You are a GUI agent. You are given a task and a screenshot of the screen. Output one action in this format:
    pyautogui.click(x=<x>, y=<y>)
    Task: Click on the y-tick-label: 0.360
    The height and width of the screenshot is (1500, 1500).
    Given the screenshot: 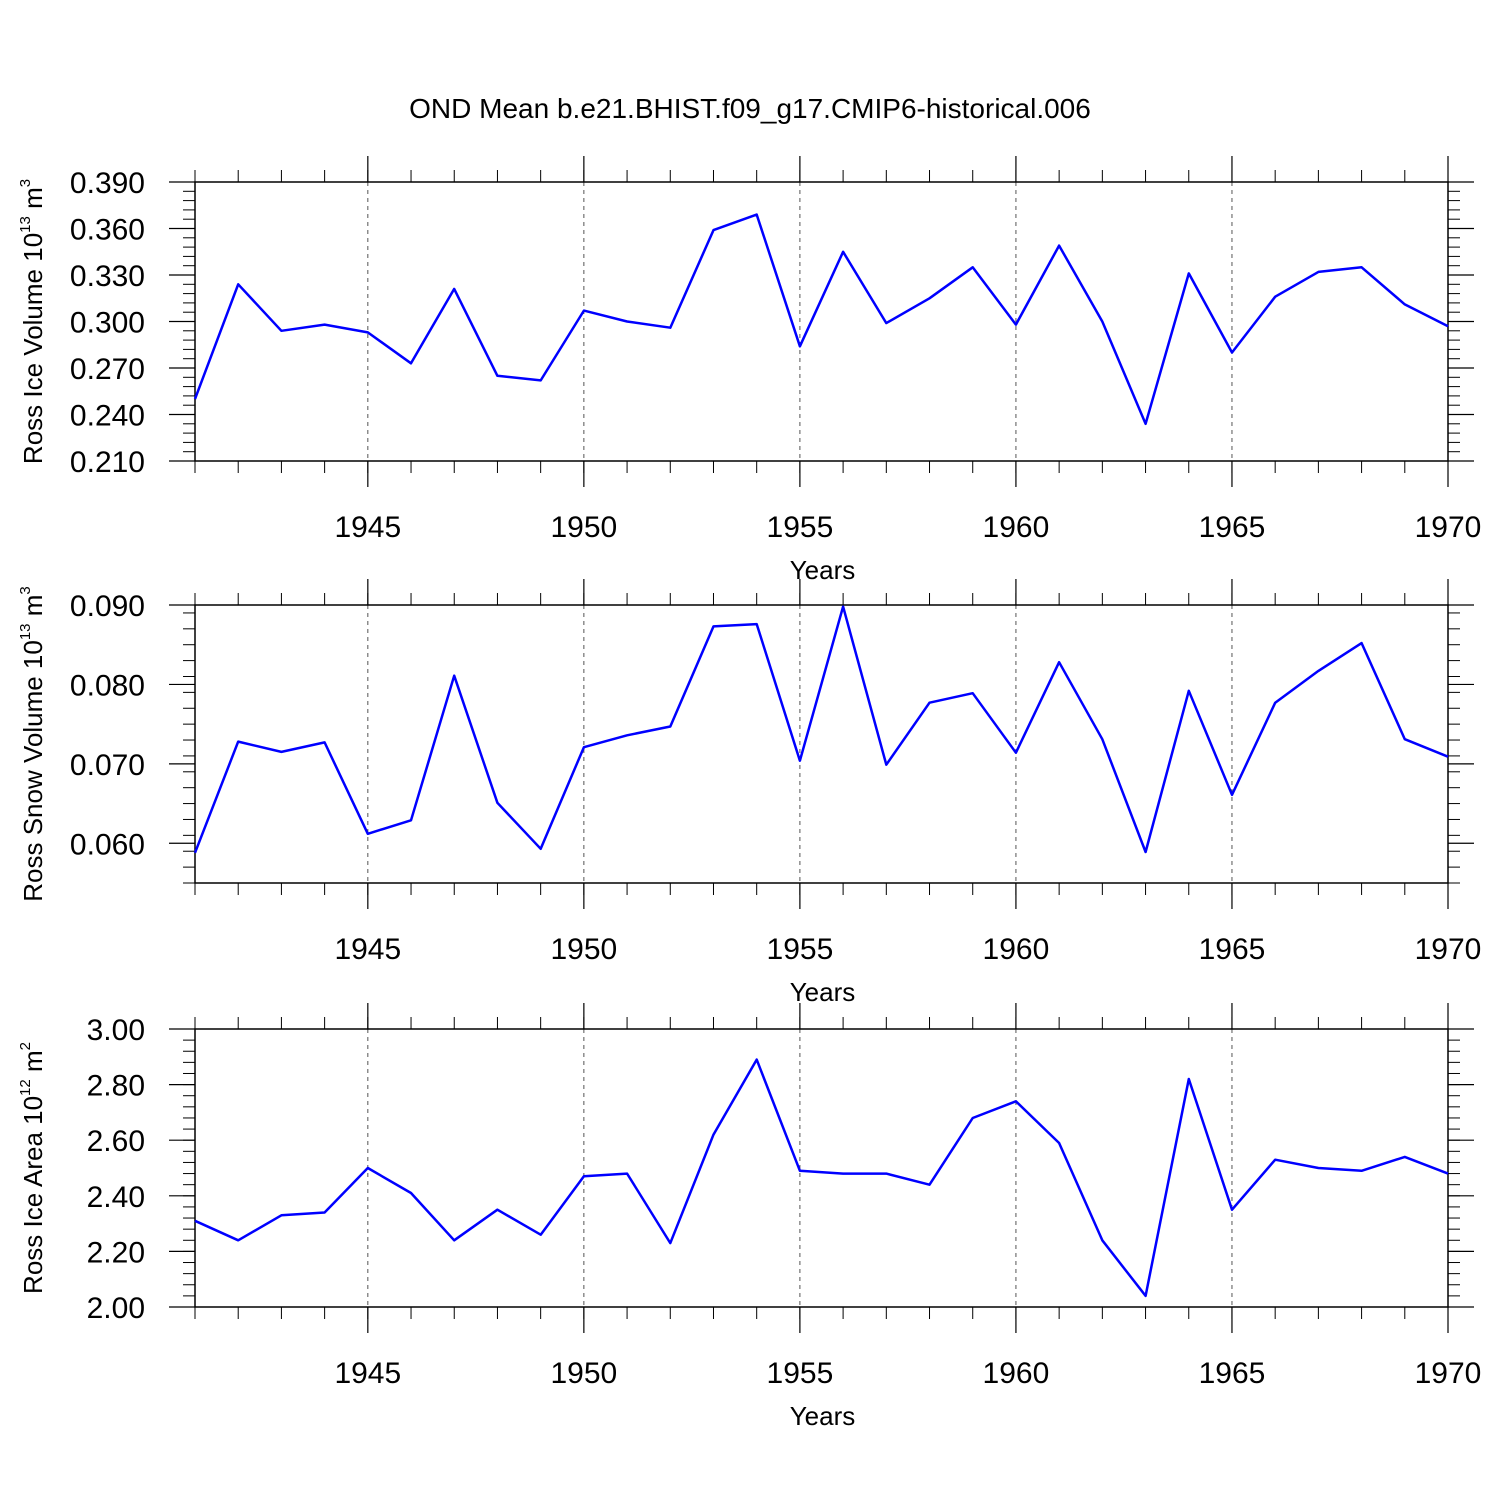 What is the action you would take?
    pyautogui.click(x=107, y=230)
    